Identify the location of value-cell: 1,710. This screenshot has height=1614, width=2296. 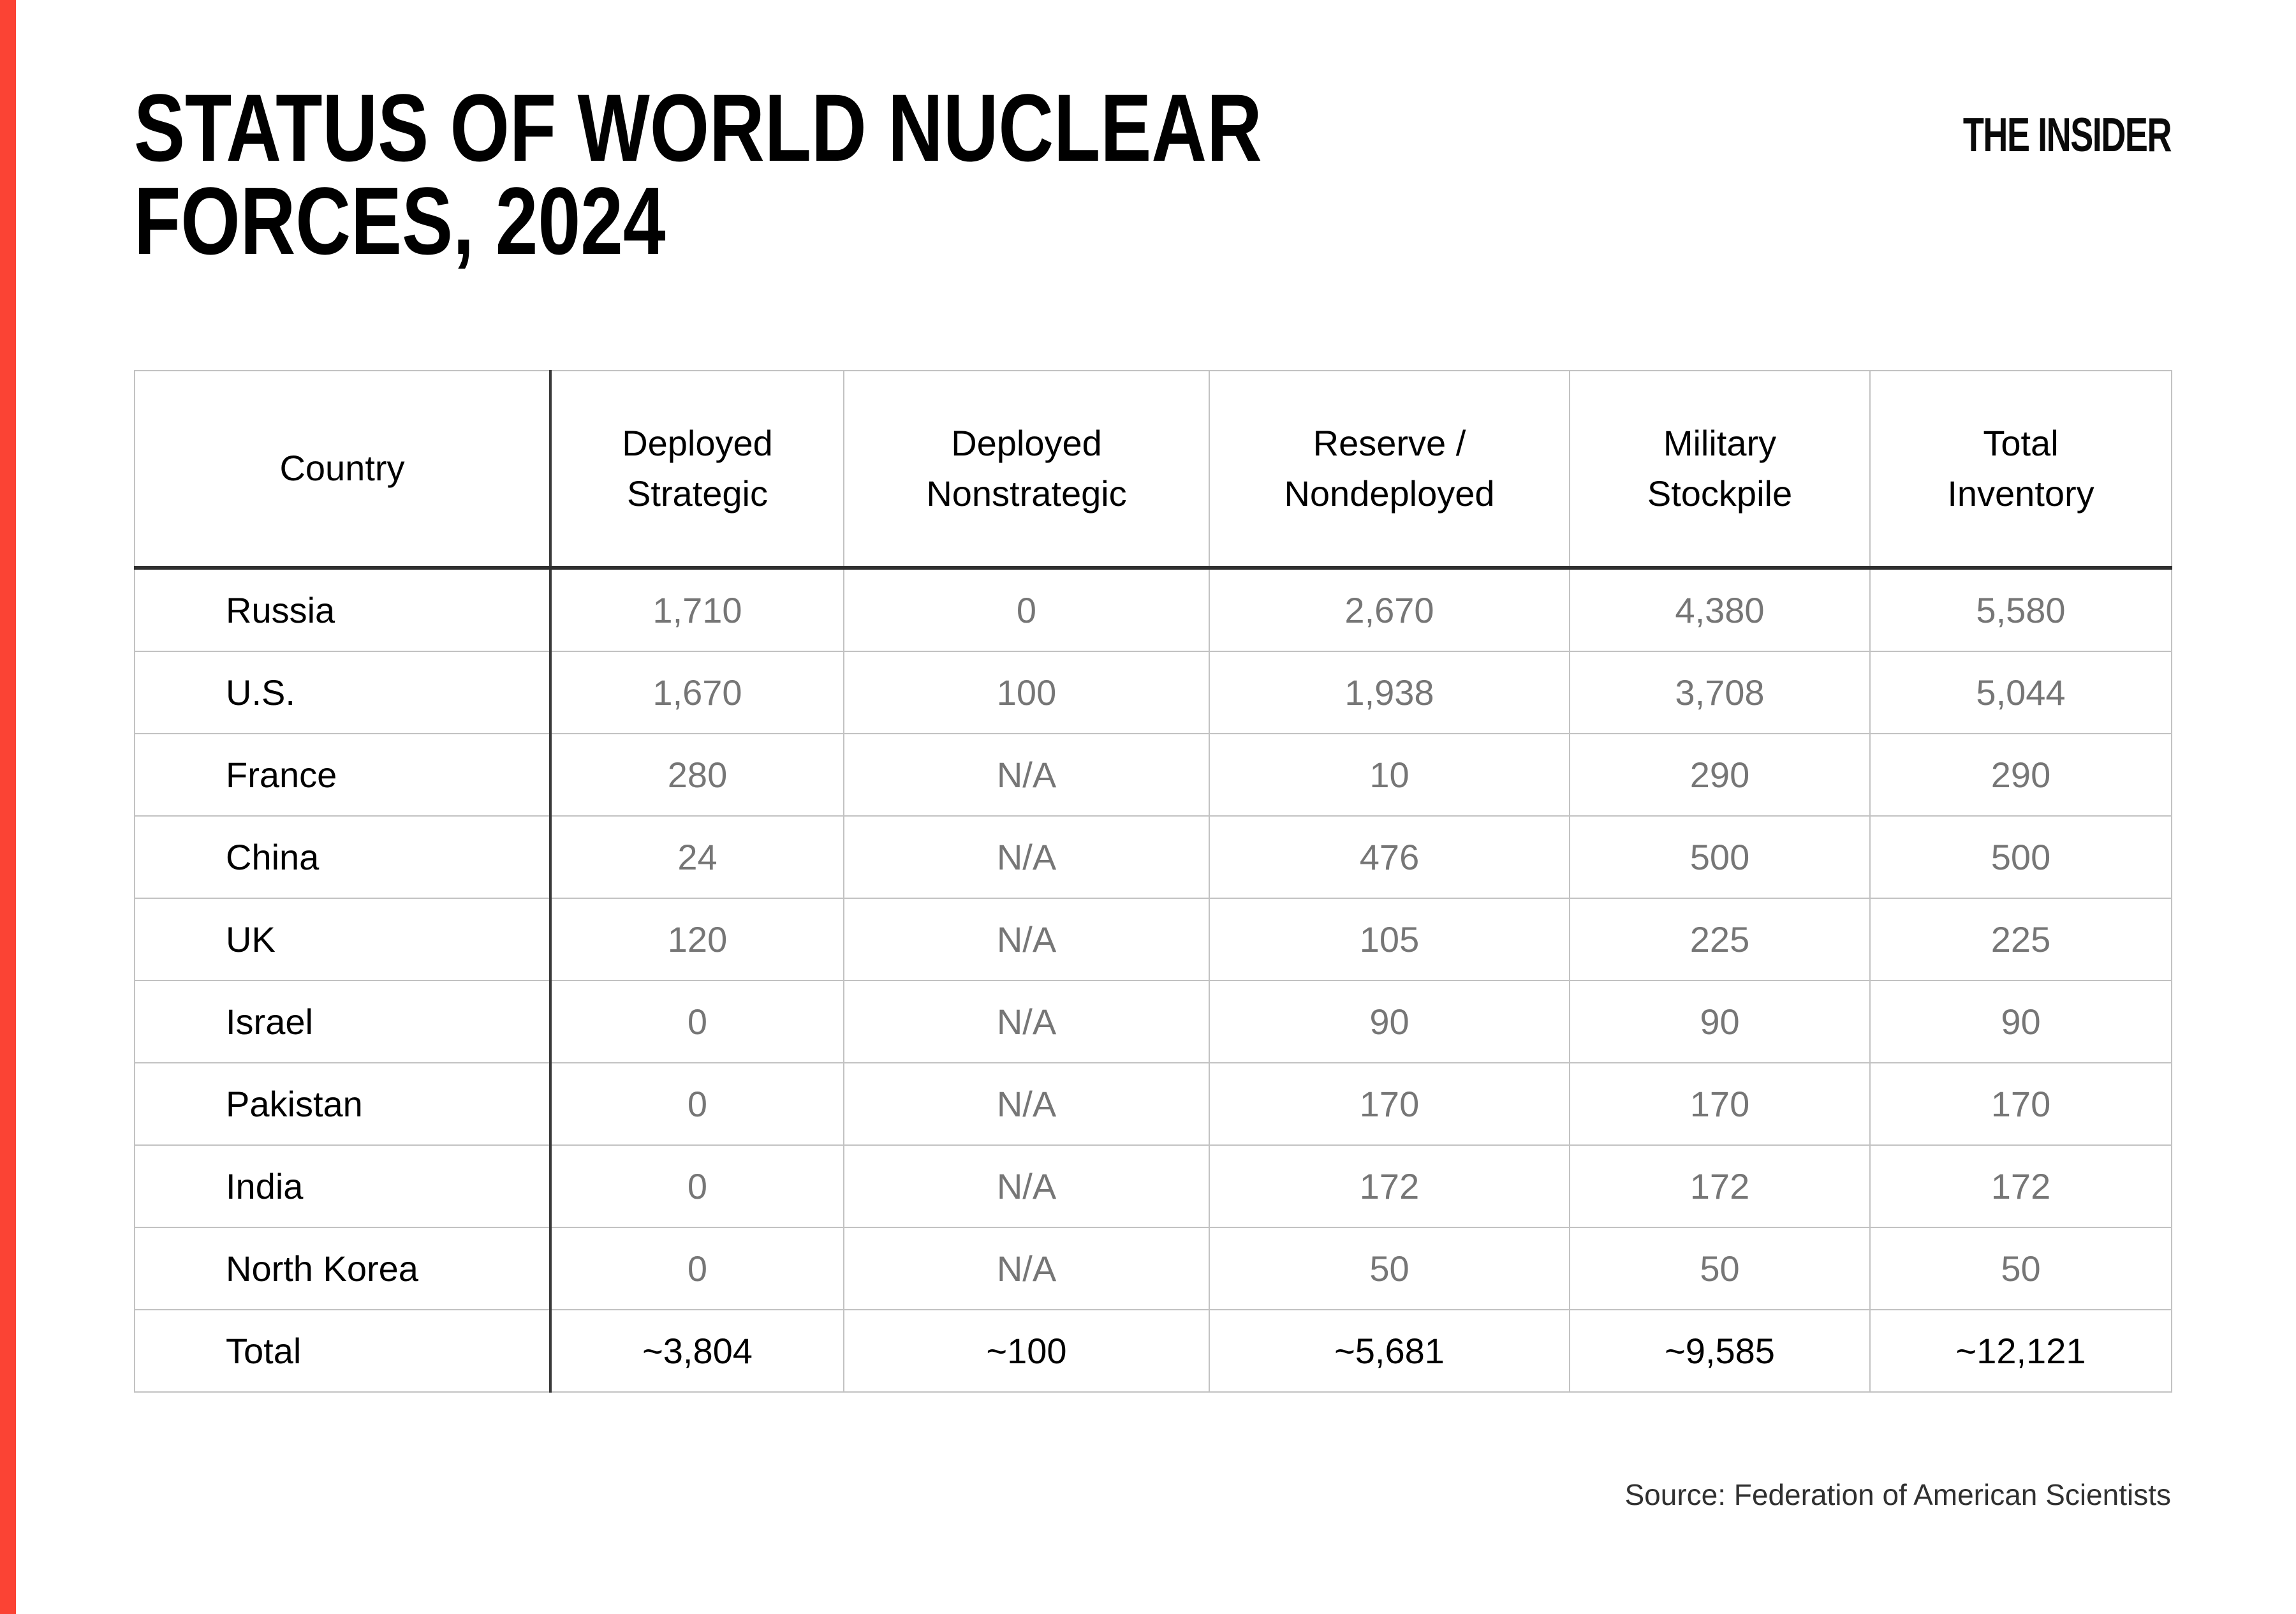
(697, 609).